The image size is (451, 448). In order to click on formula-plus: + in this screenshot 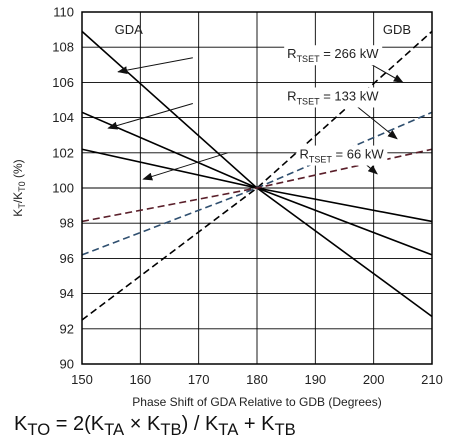, I will do `click(250, 424)`.